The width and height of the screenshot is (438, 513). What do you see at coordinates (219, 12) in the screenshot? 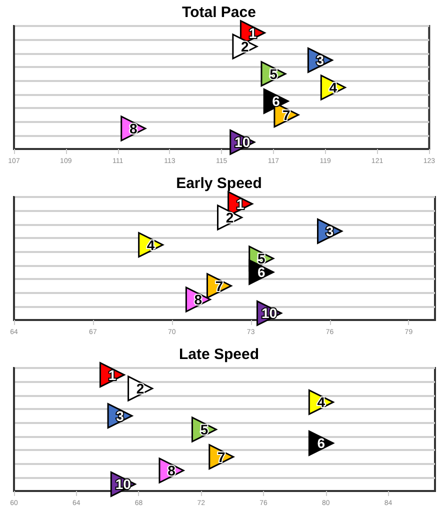
I see `chart-title: Total Pace` at bounding box center [219, 12].